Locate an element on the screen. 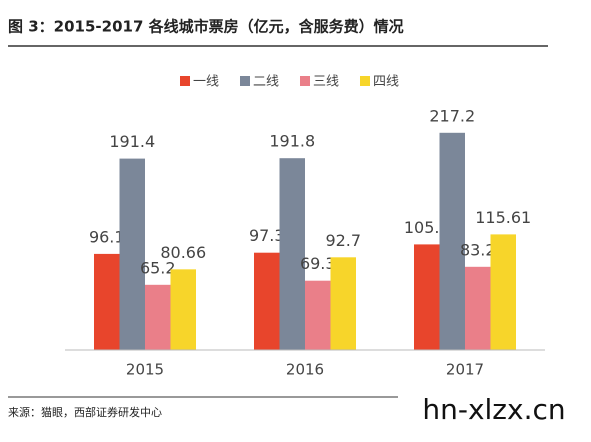 The image size is (591, 442). value-label: 191.8 is located at coordinates (292, 141).